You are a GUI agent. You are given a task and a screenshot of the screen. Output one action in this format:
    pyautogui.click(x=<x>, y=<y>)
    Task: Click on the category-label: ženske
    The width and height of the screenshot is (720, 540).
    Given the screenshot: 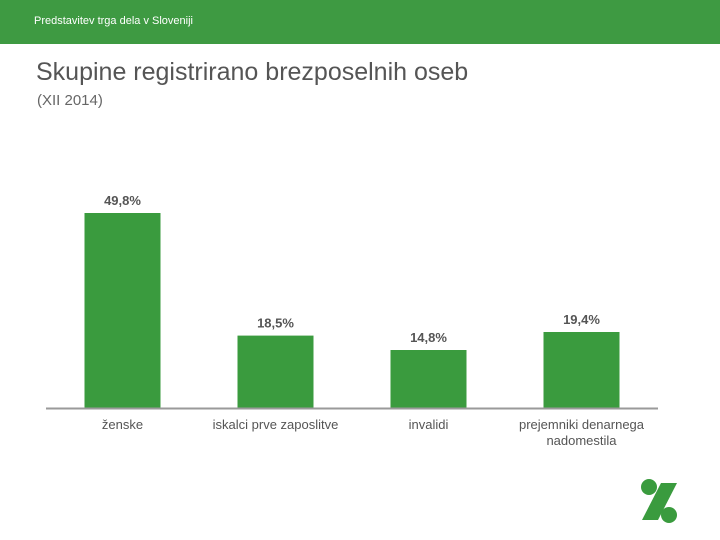 What is the action you would take?
    pyautogui.click(x=122, y=424)
    